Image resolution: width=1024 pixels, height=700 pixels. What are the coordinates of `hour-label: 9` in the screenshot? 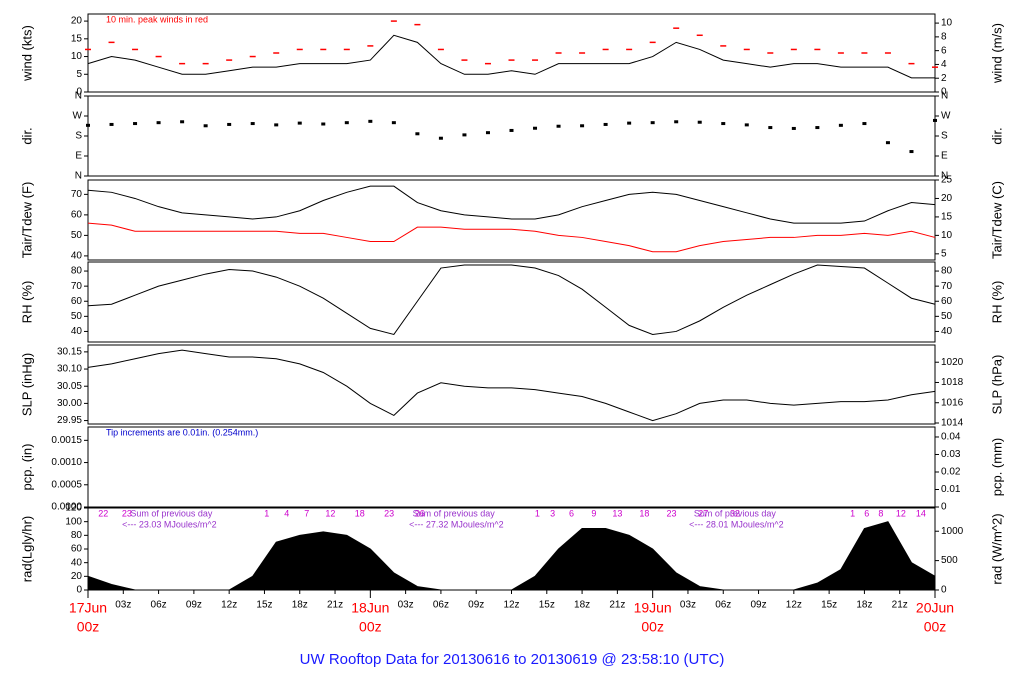 It's located at (593, 513).